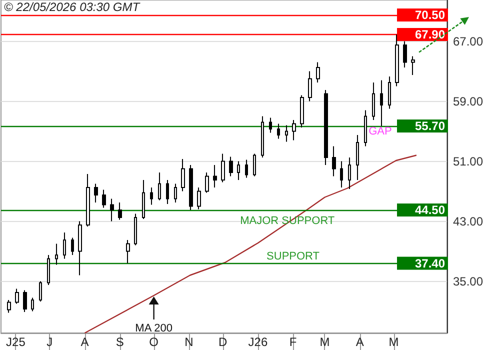 The image size is (500, 350). I want to click on y-tick-label: 35.00, so click(468, 281).